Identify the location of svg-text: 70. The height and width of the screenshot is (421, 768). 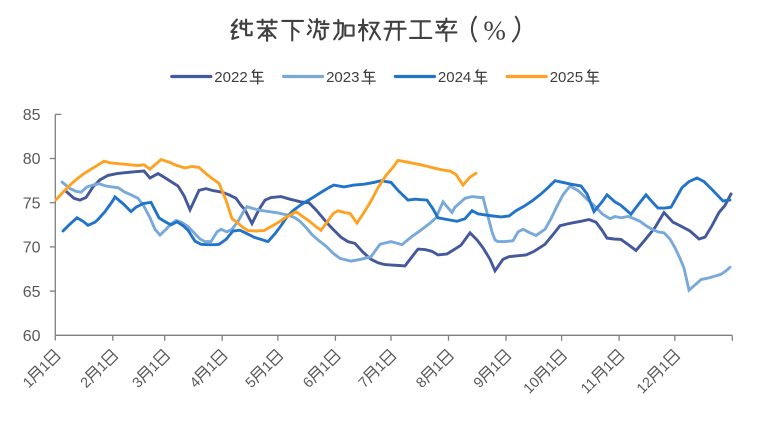
(32, 248).